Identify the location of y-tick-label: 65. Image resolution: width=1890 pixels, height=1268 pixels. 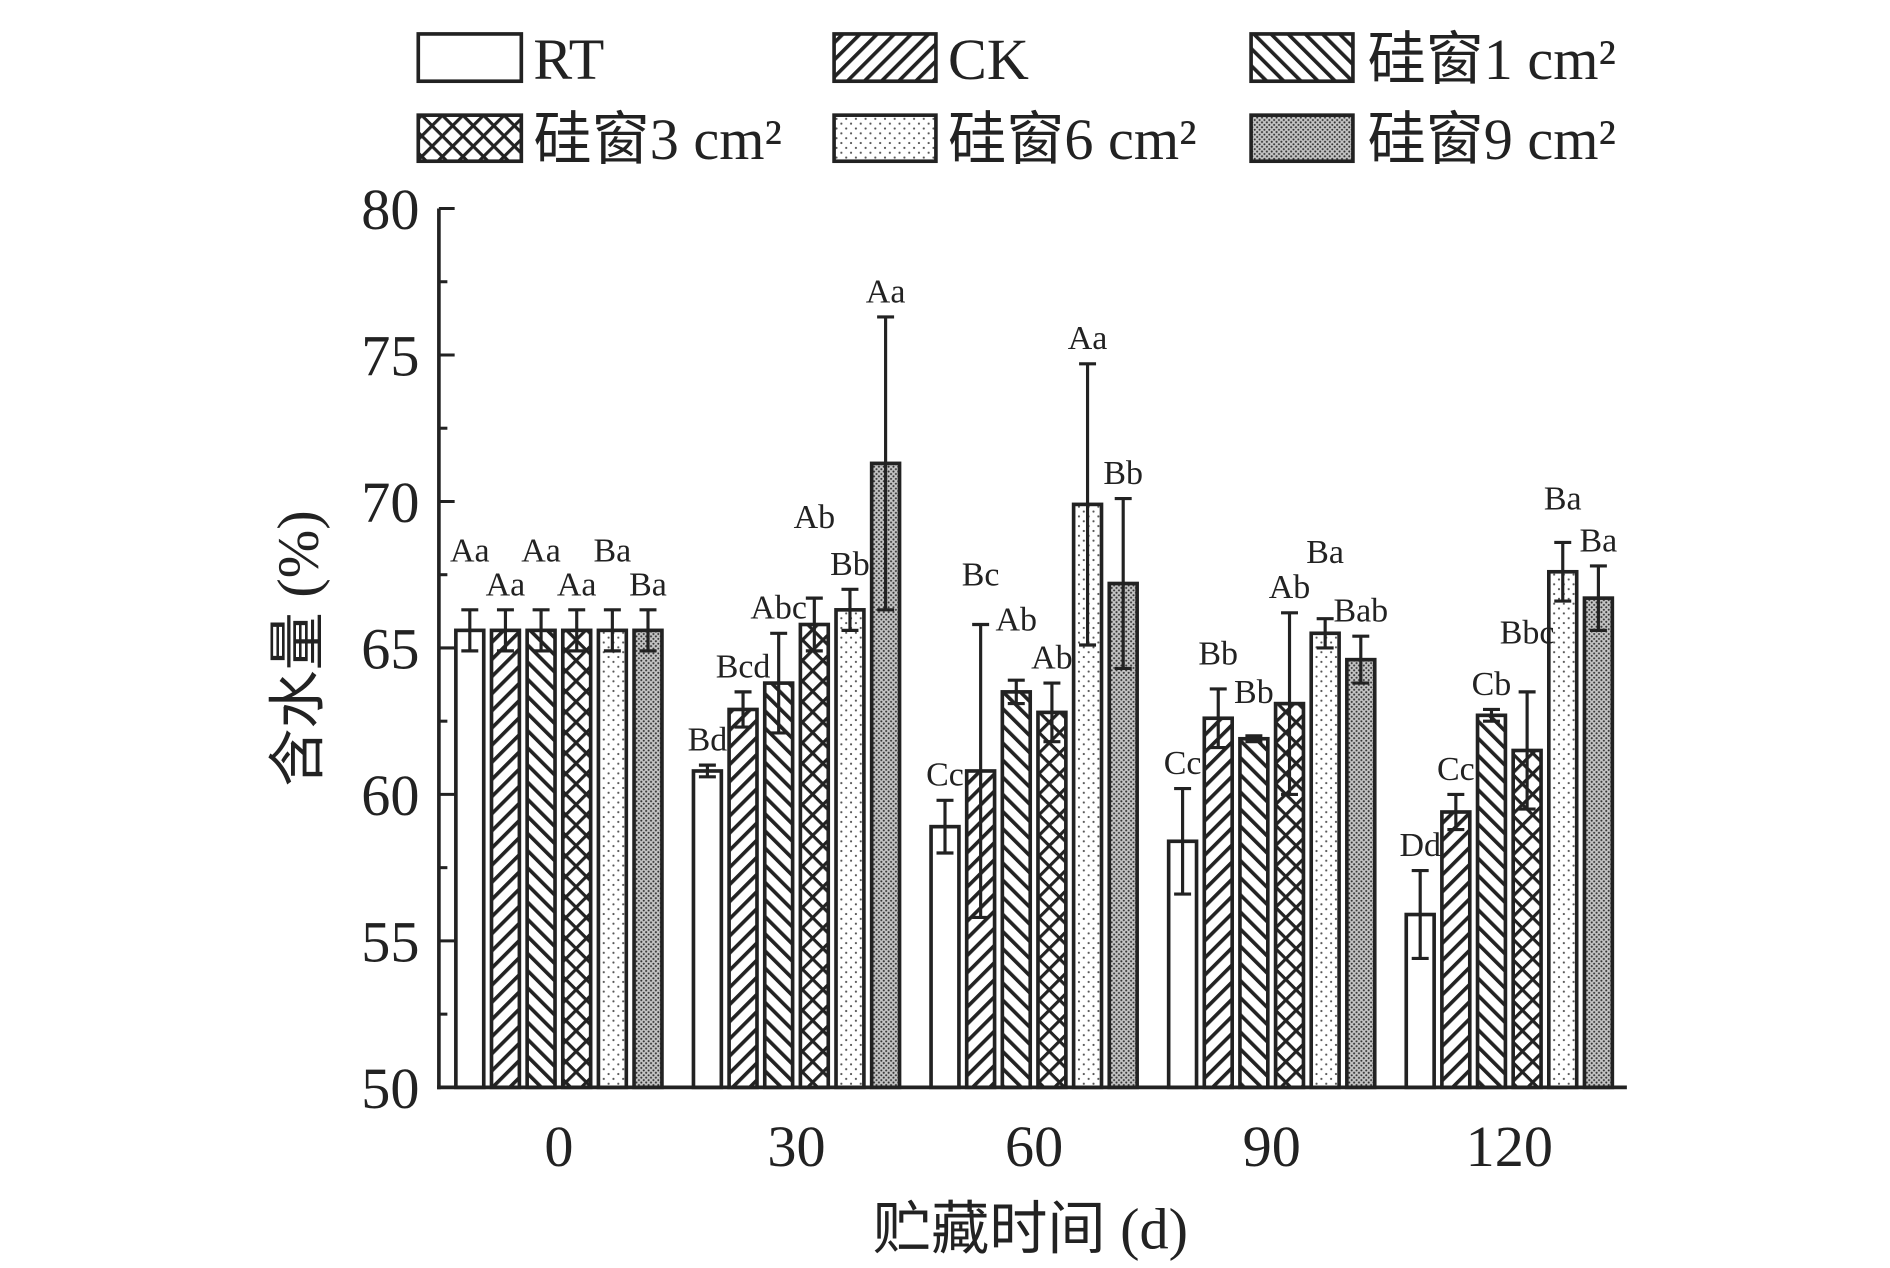
(390, 649).